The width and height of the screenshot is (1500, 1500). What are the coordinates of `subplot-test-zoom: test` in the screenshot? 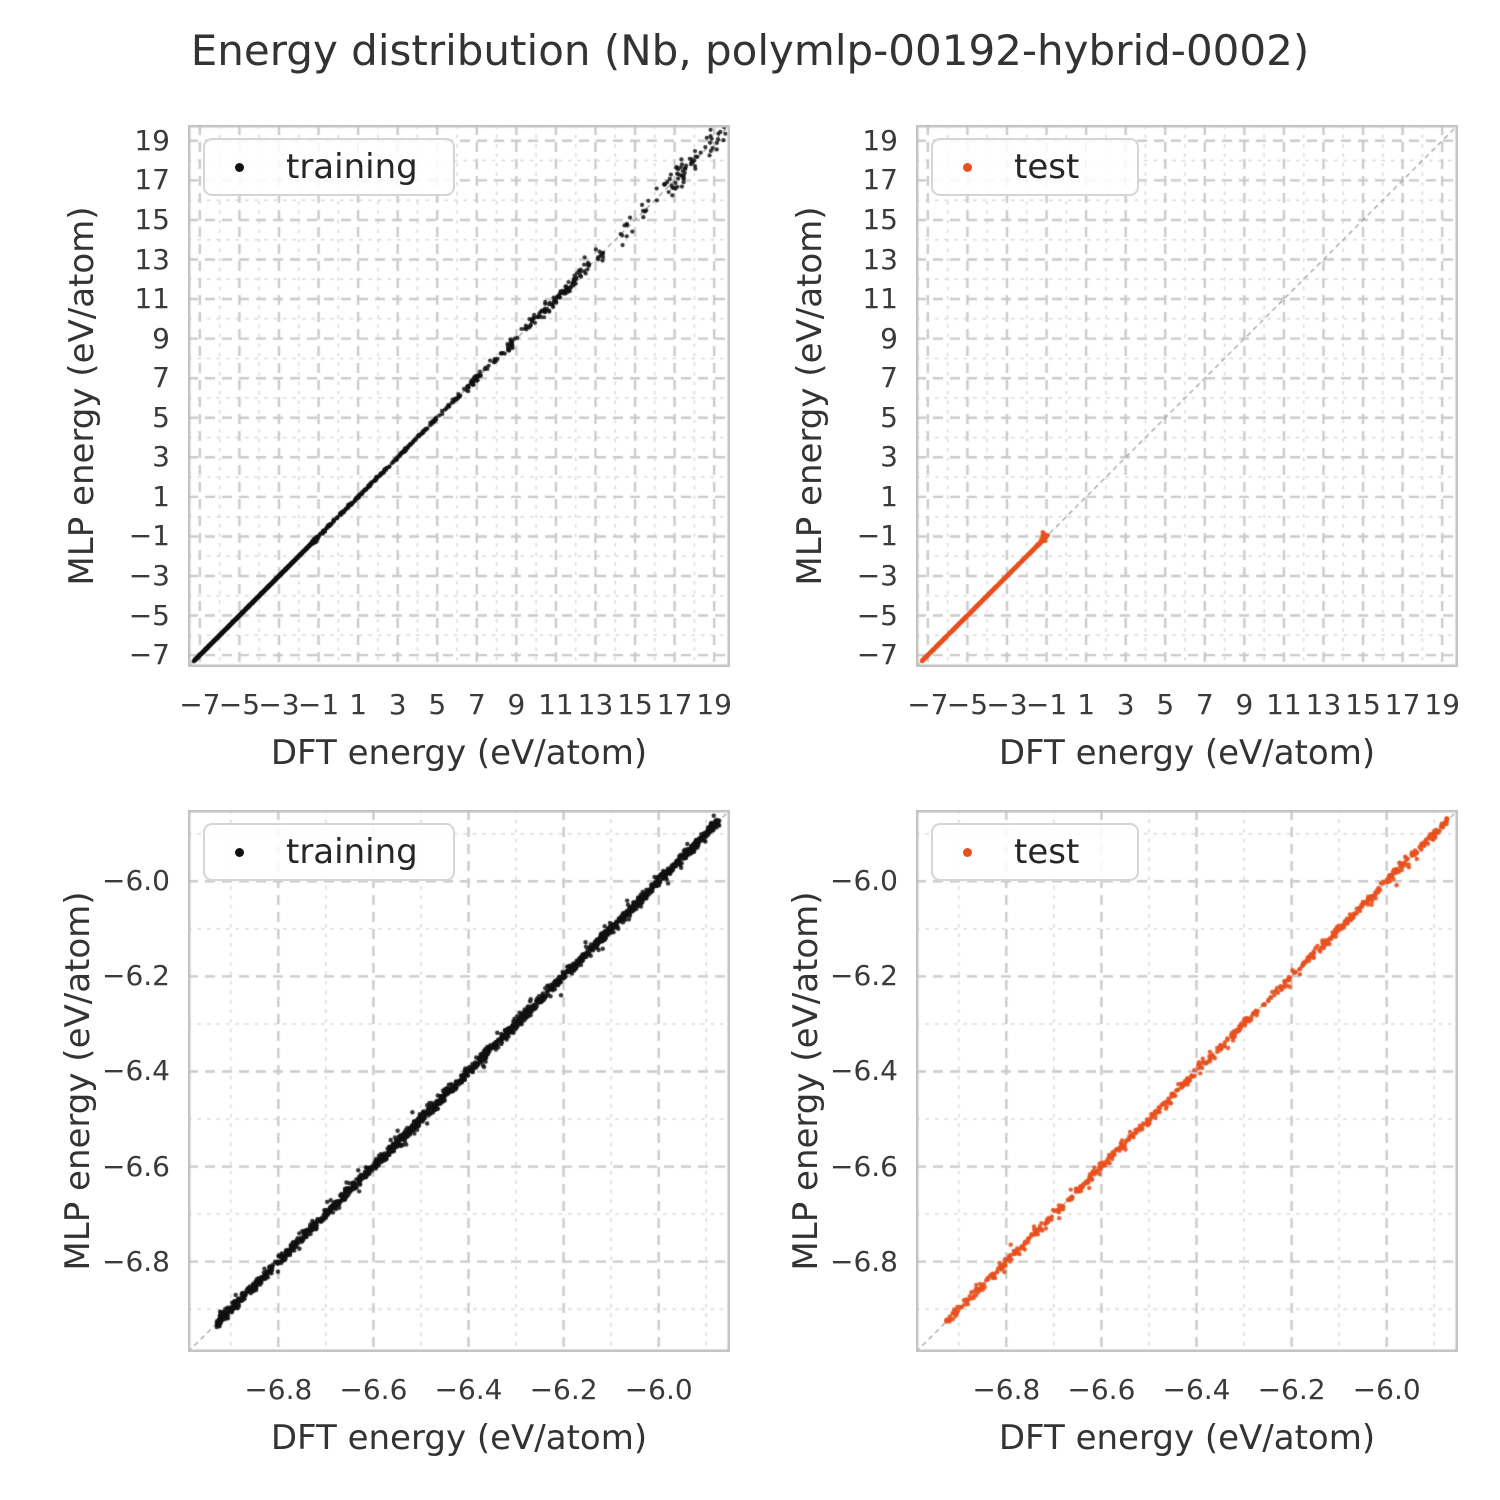 It's located at (1187, 1081).